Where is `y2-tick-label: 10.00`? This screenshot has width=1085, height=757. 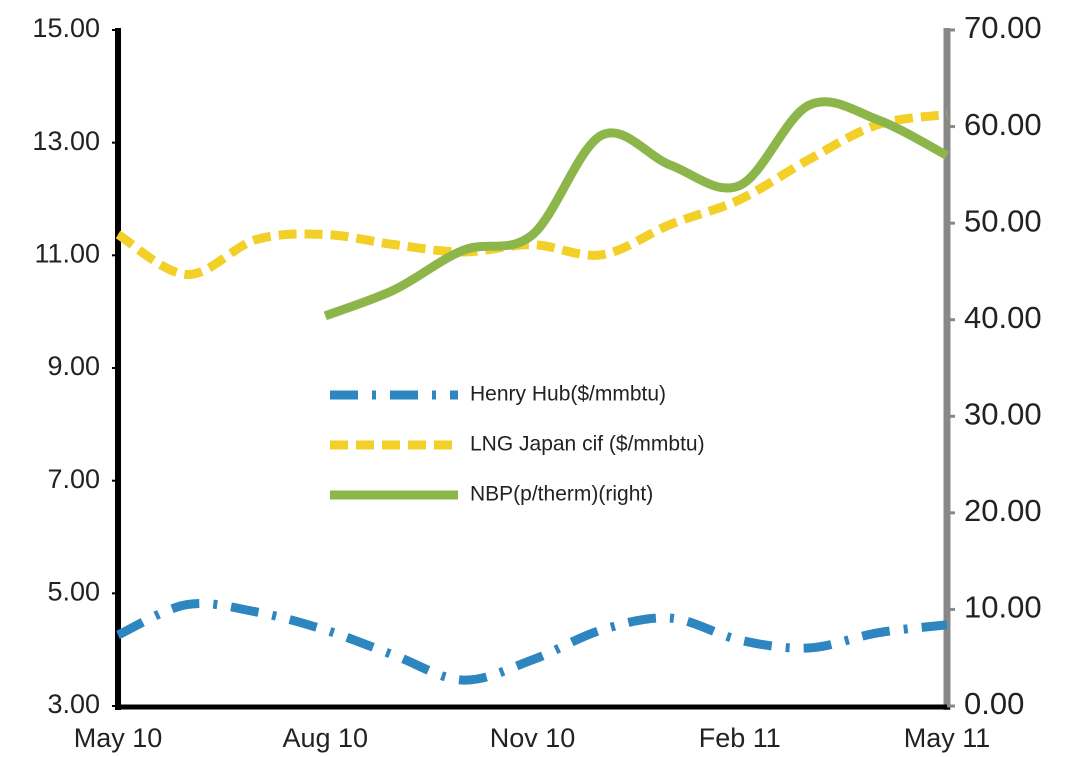 y2-tick-label: 10.00 is located at coordinates (1003, 607).